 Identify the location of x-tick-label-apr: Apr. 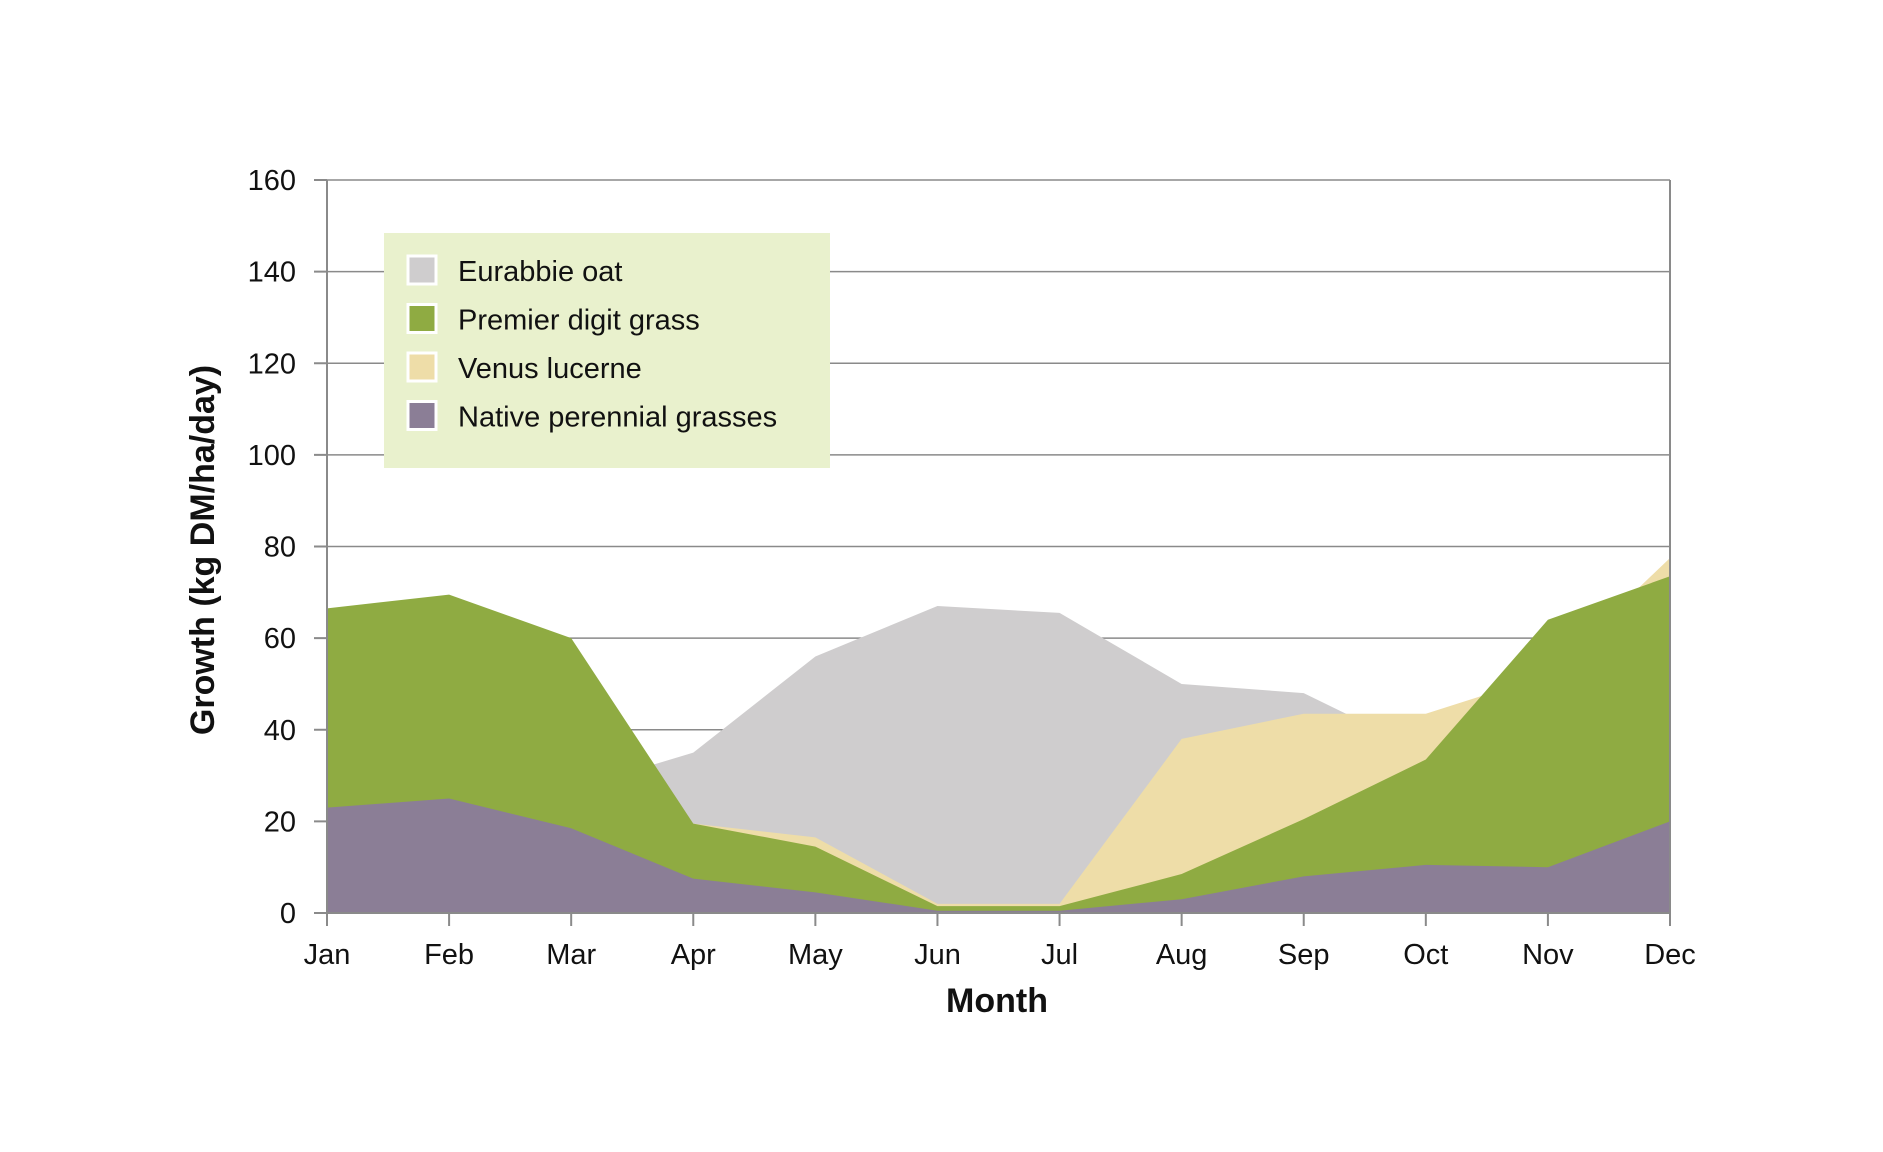
(693, 955).